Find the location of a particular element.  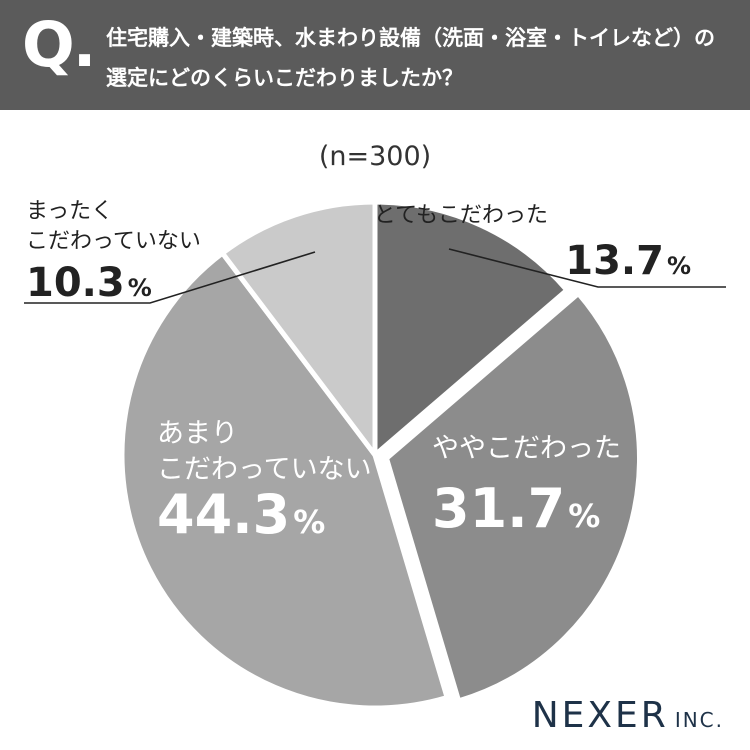

question-text-line1: 住宅購入・建築時、水まわり設備（洗面・浴室・トイレなど）の is located at coordinates (410, 38).